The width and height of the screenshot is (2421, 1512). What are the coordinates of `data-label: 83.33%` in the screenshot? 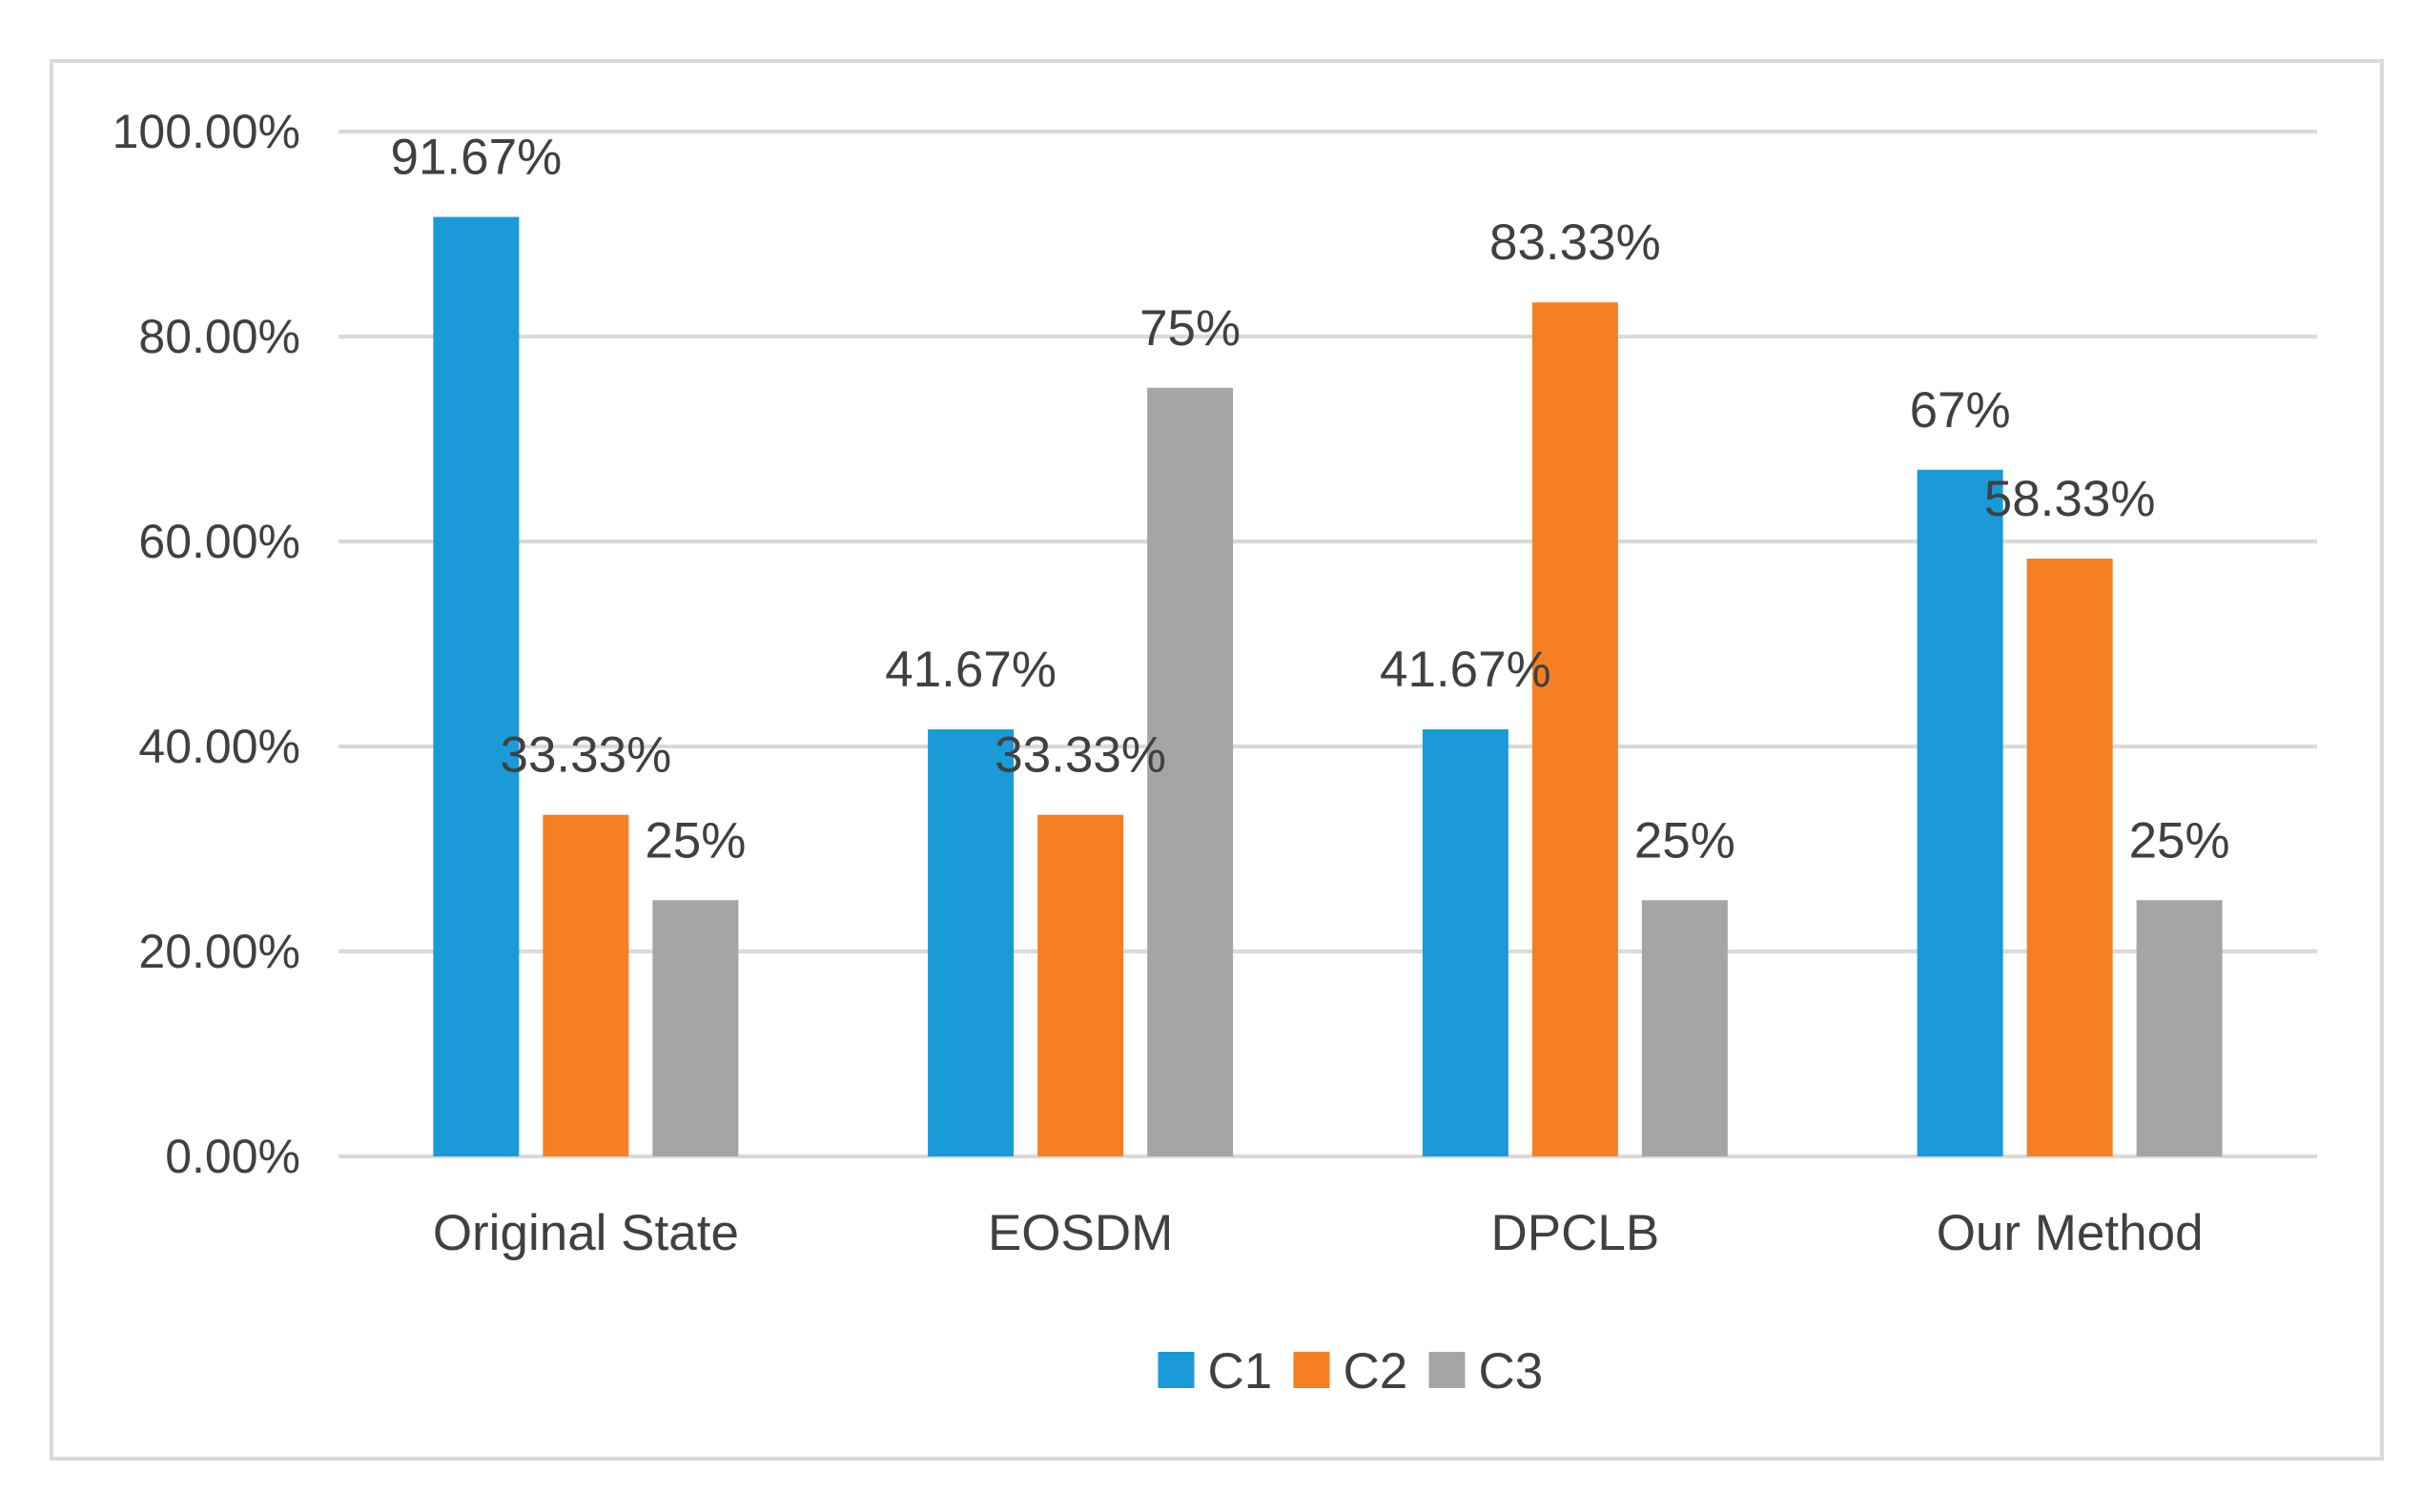 It's located at (1575, 243).